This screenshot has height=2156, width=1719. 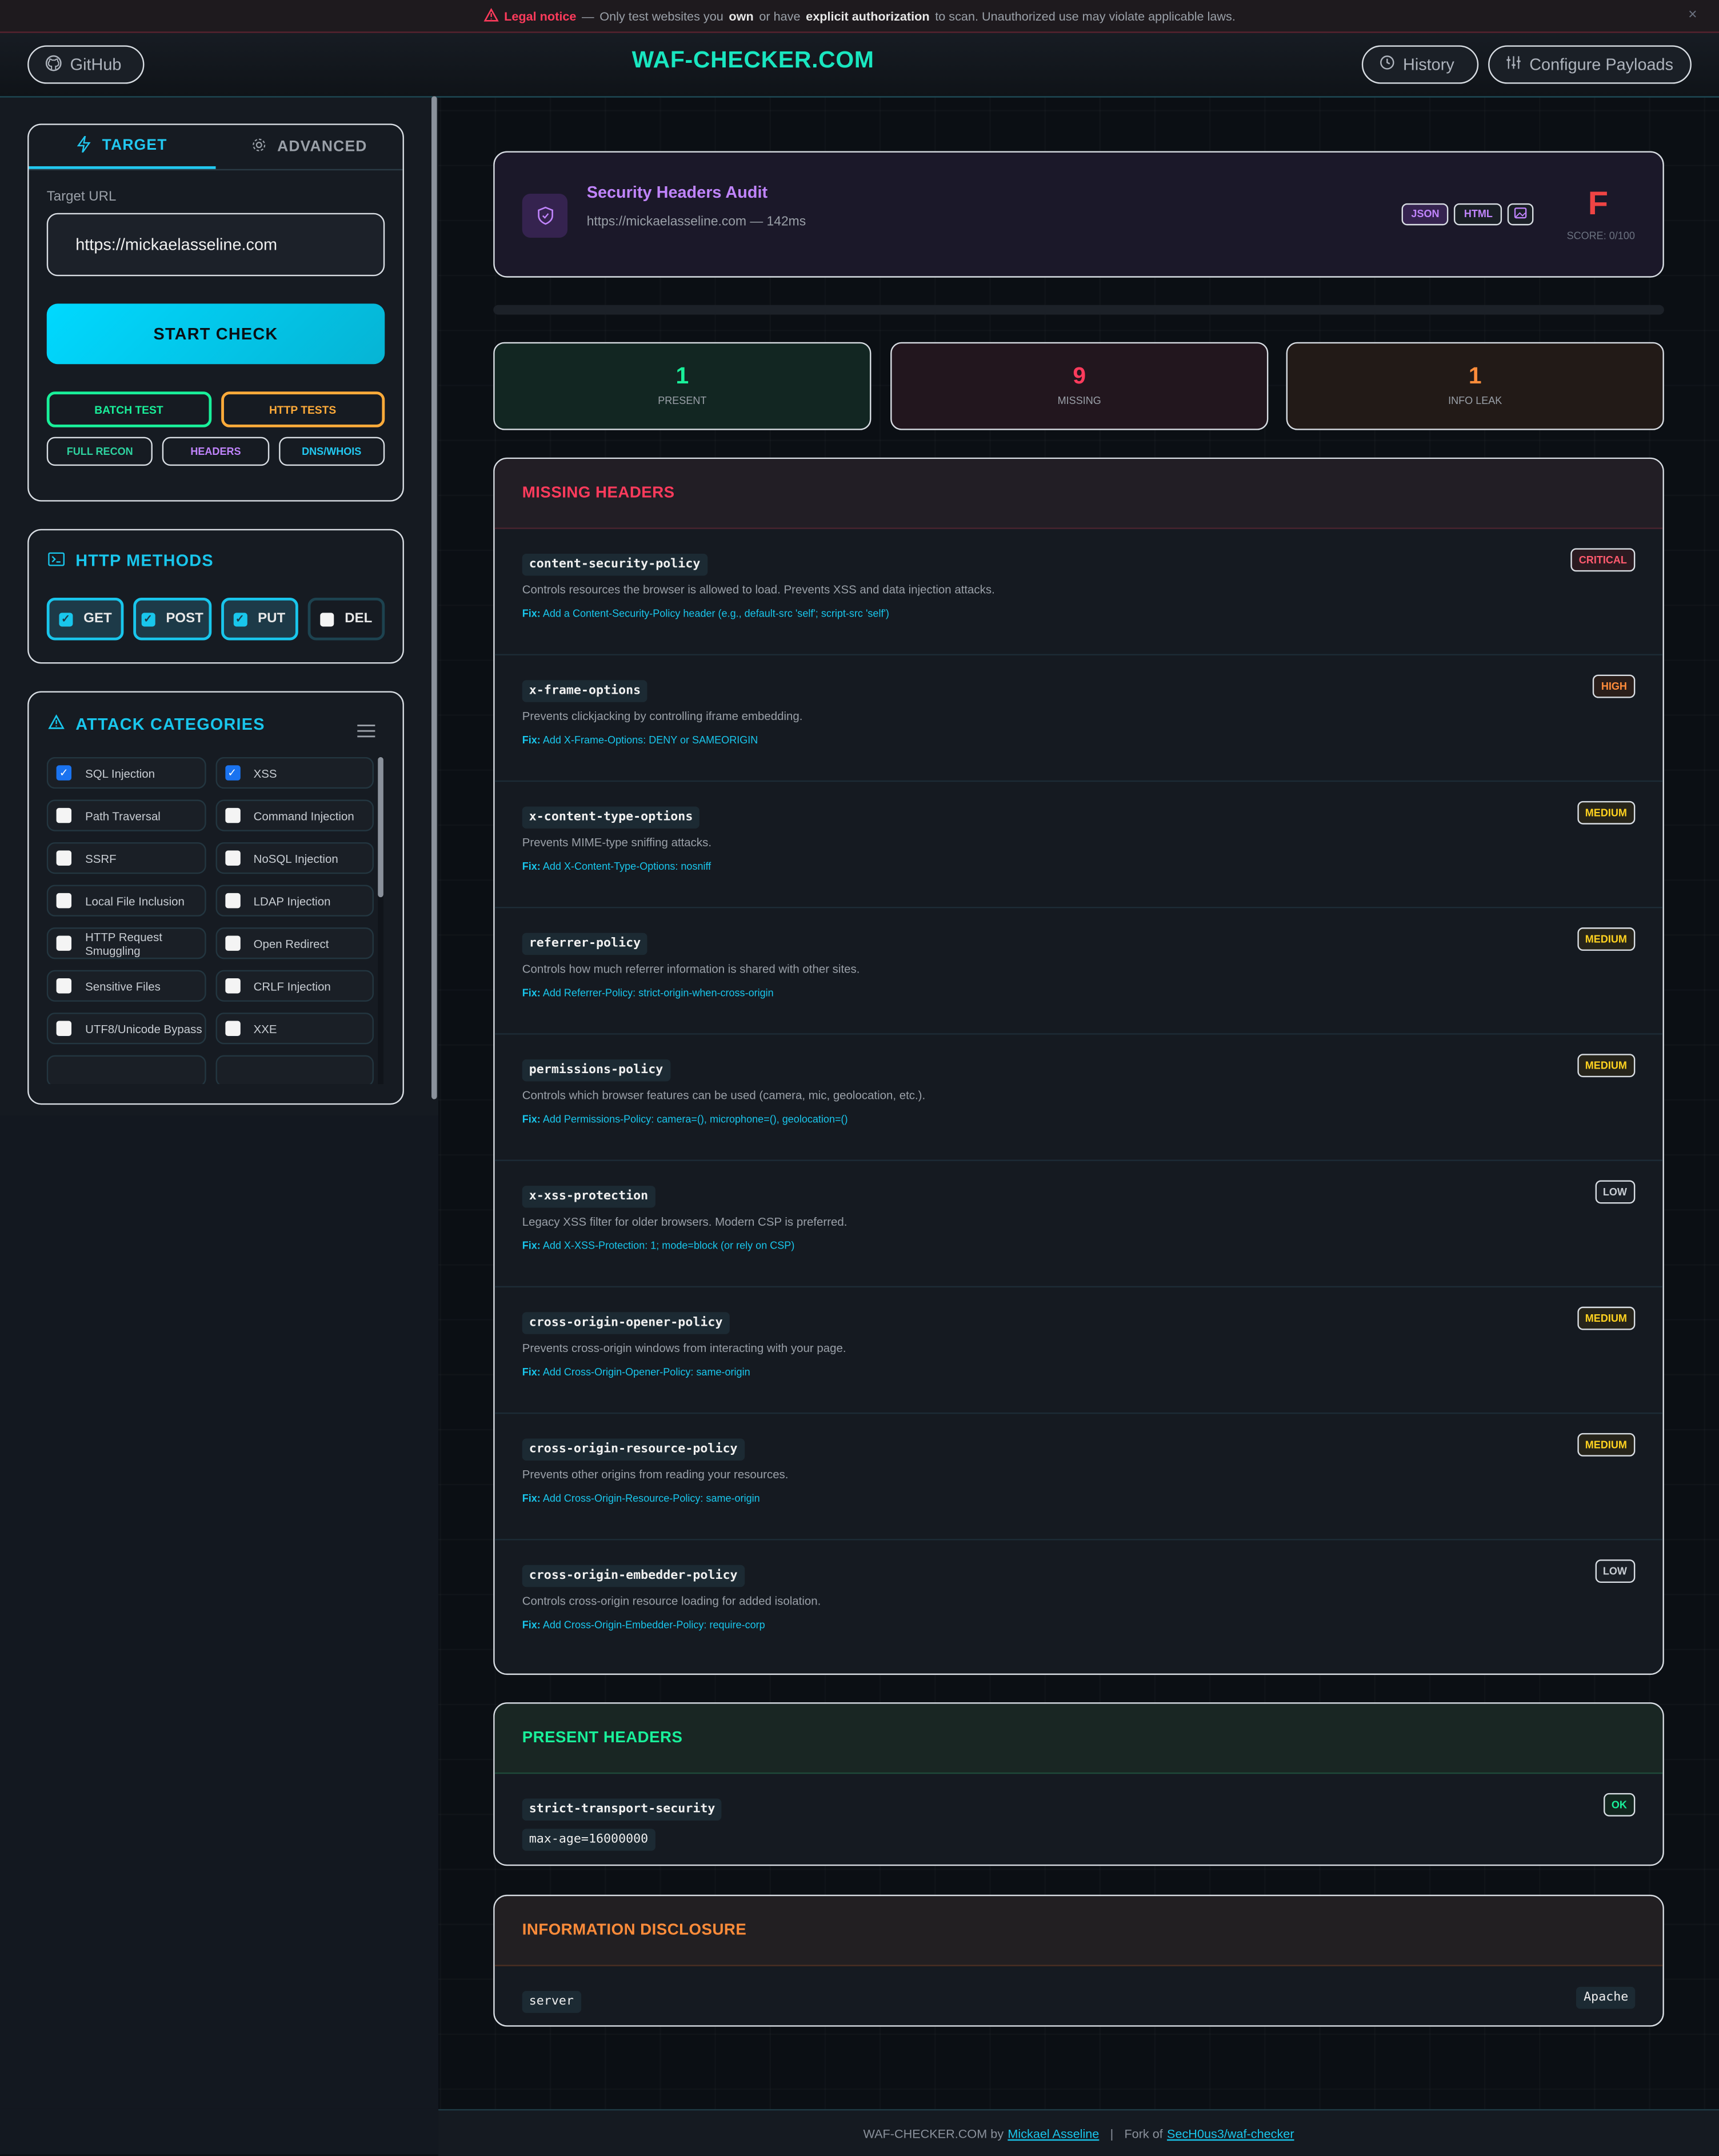 I want to click on export-image-button, so click(x=1521, y=214).